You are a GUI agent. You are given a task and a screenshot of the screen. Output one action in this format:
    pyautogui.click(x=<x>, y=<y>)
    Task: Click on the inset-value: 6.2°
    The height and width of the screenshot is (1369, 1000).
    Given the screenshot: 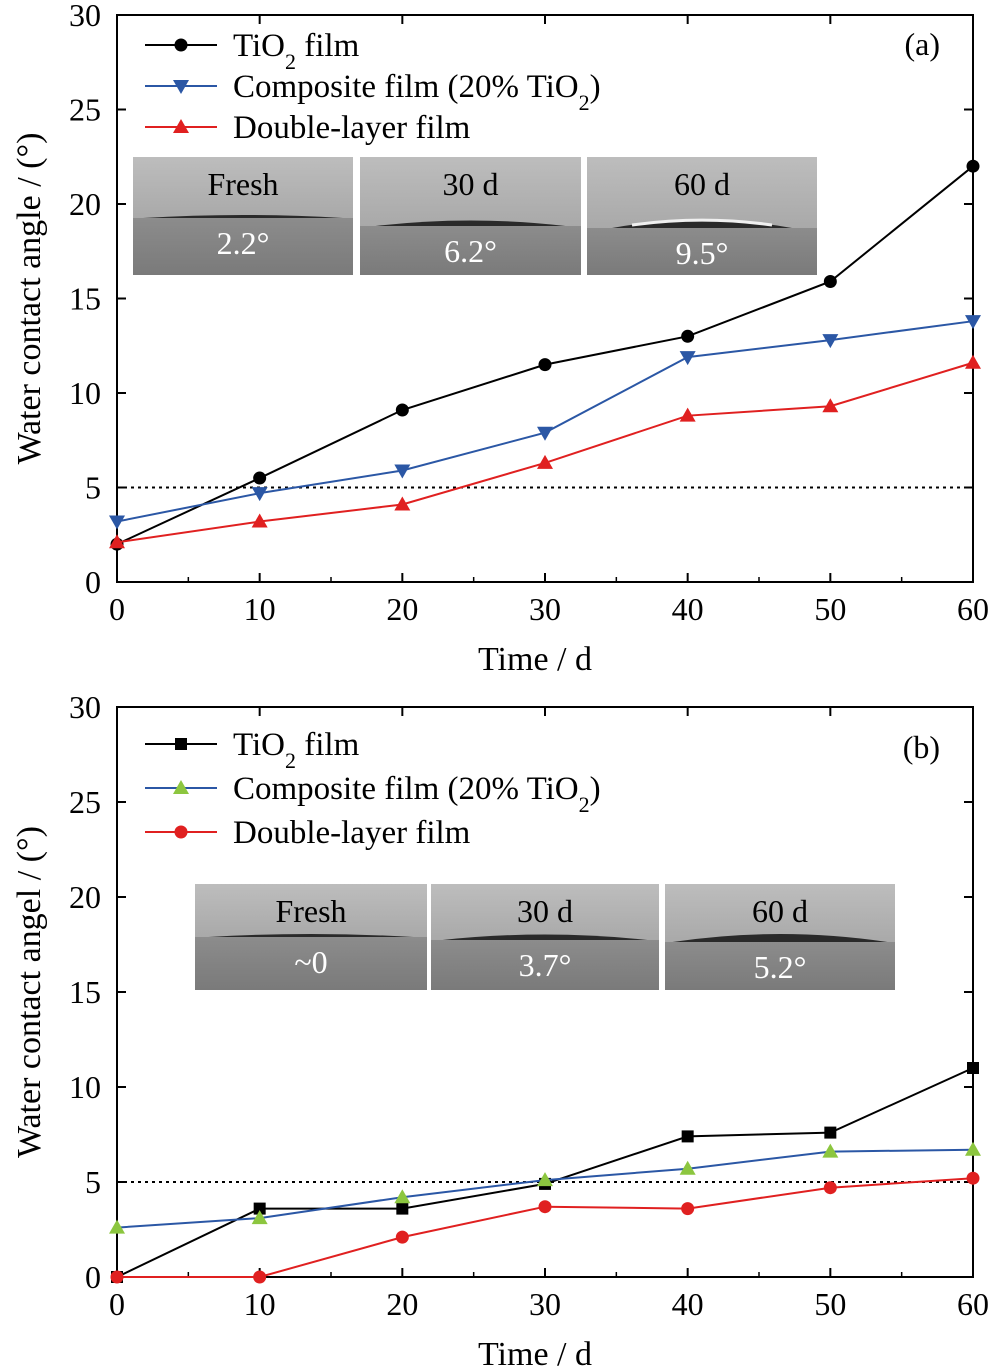 What is the action you would take?
    pyautogui.click(x=470, y=251)
    